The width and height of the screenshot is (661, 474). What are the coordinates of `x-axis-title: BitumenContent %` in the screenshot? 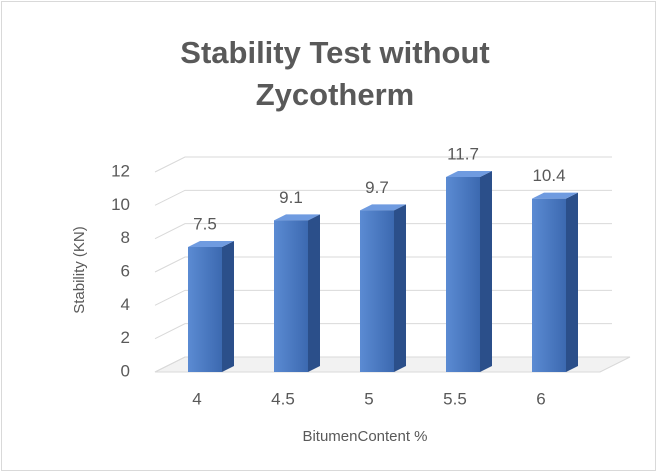 It's located at (364, 436).